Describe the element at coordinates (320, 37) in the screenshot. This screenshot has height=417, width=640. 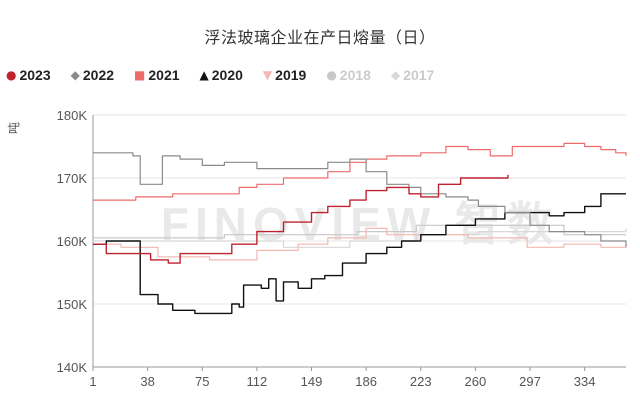
I see `chart-title: 浮法玻璃企业在产日熔量（日）` at that location.